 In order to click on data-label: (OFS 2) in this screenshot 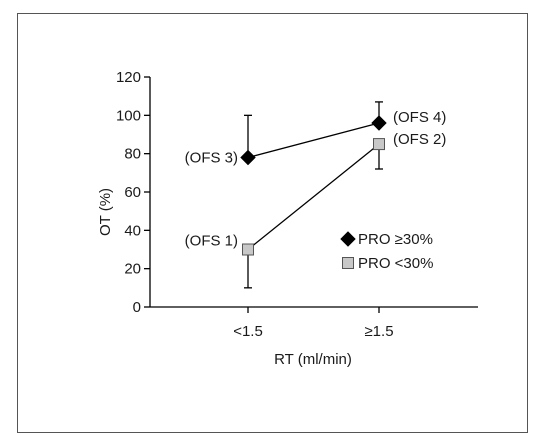, I will do `click(419, 139)`.